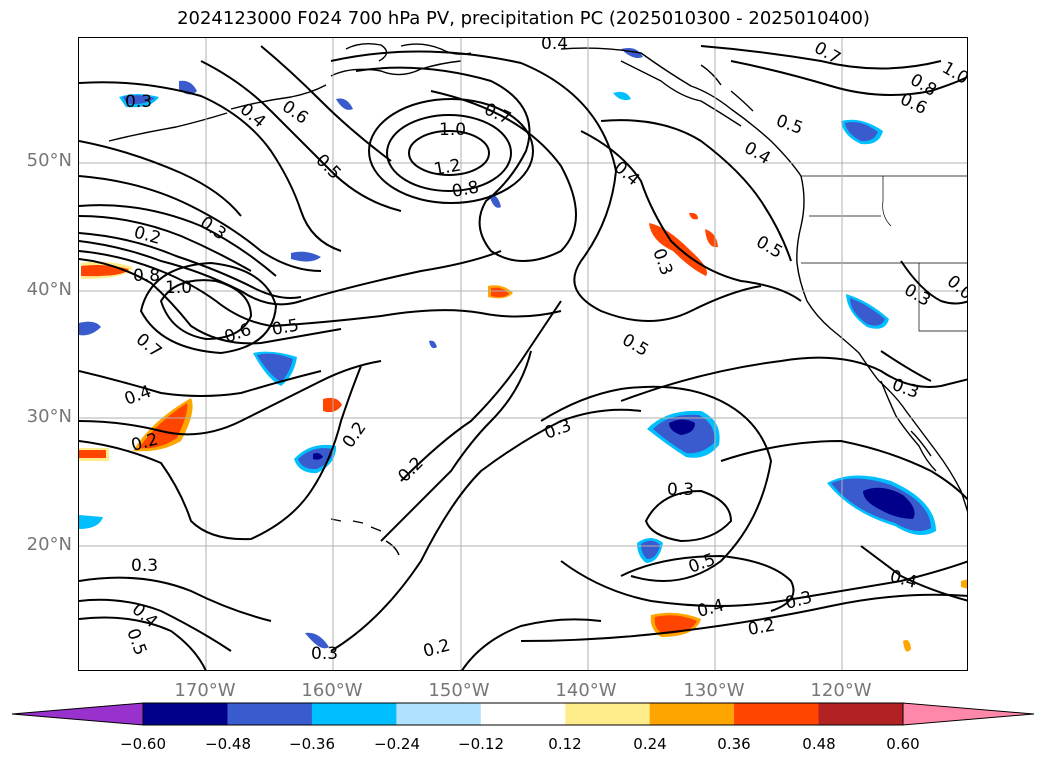 The height and width of the screenshot is (765, 1047). What do you see at coordinates (205, 690) in the screenshot?
I see `lon-label-170w: 170°W` at bounding box center [205, 690].